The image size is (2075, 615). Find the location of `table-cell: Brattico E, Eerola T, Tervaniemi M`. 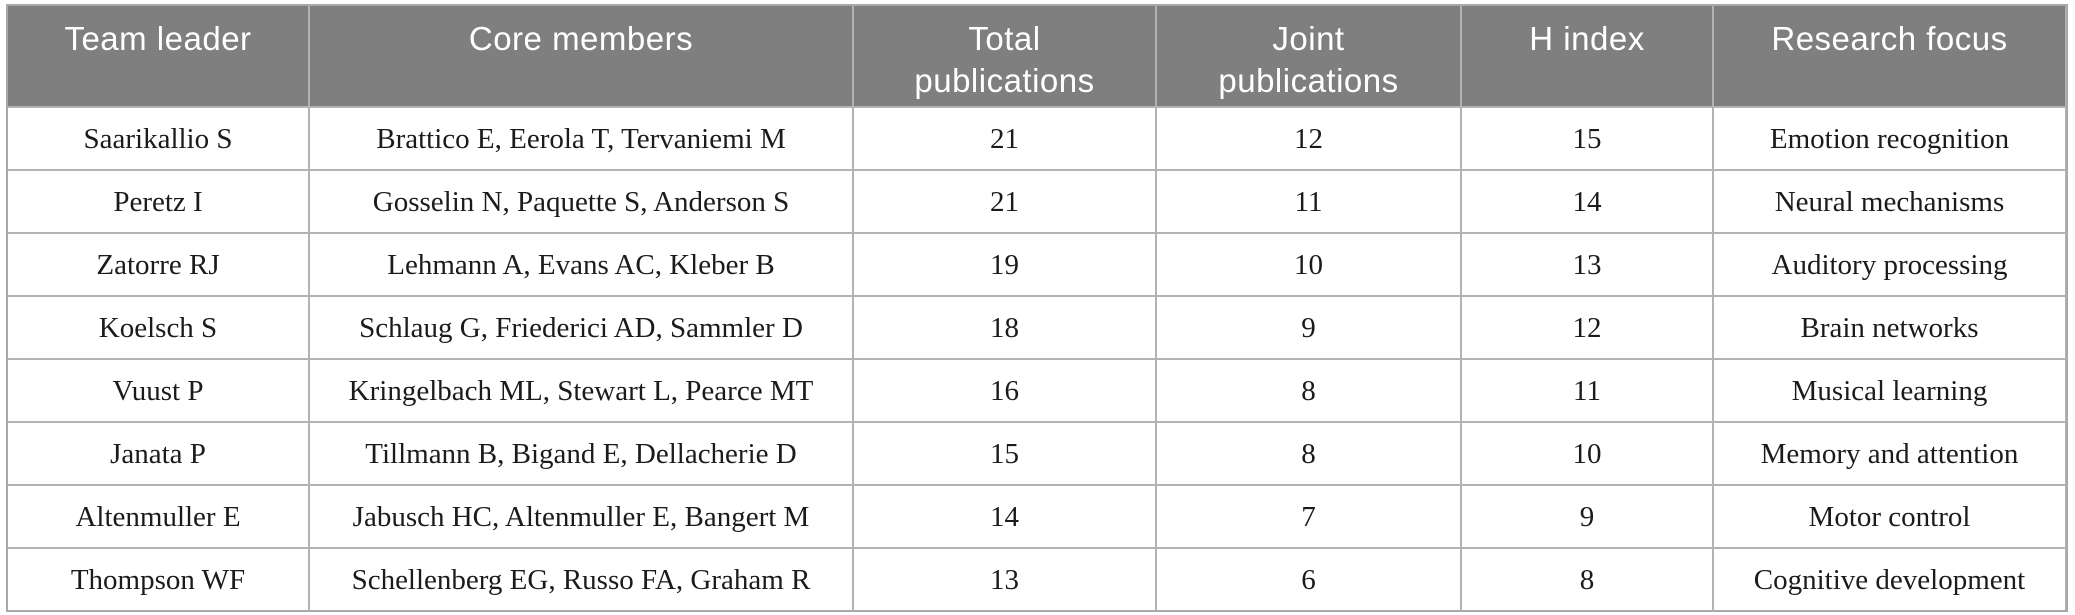

table-cell: Brattico E, Eerola T, Tervaniemi M is located at coordinates (581, 138).